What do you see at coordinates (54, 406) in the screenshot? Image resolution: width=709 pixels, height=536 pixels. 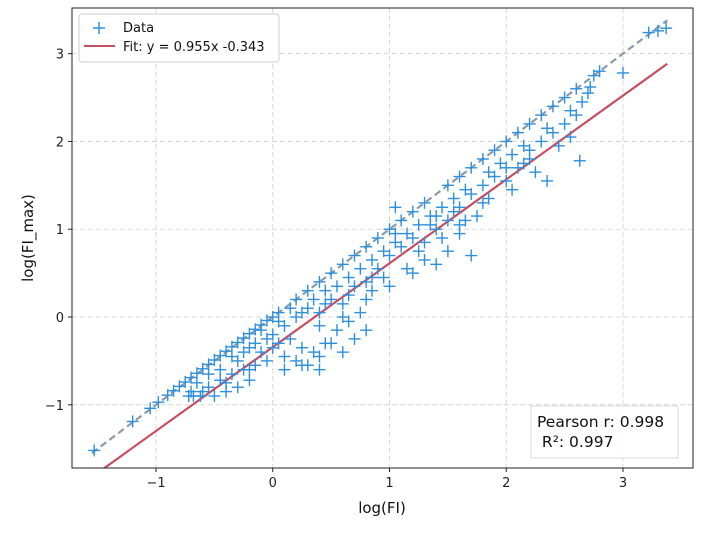 I see `y-tick-label: −1` at bounding box center [54, 406].